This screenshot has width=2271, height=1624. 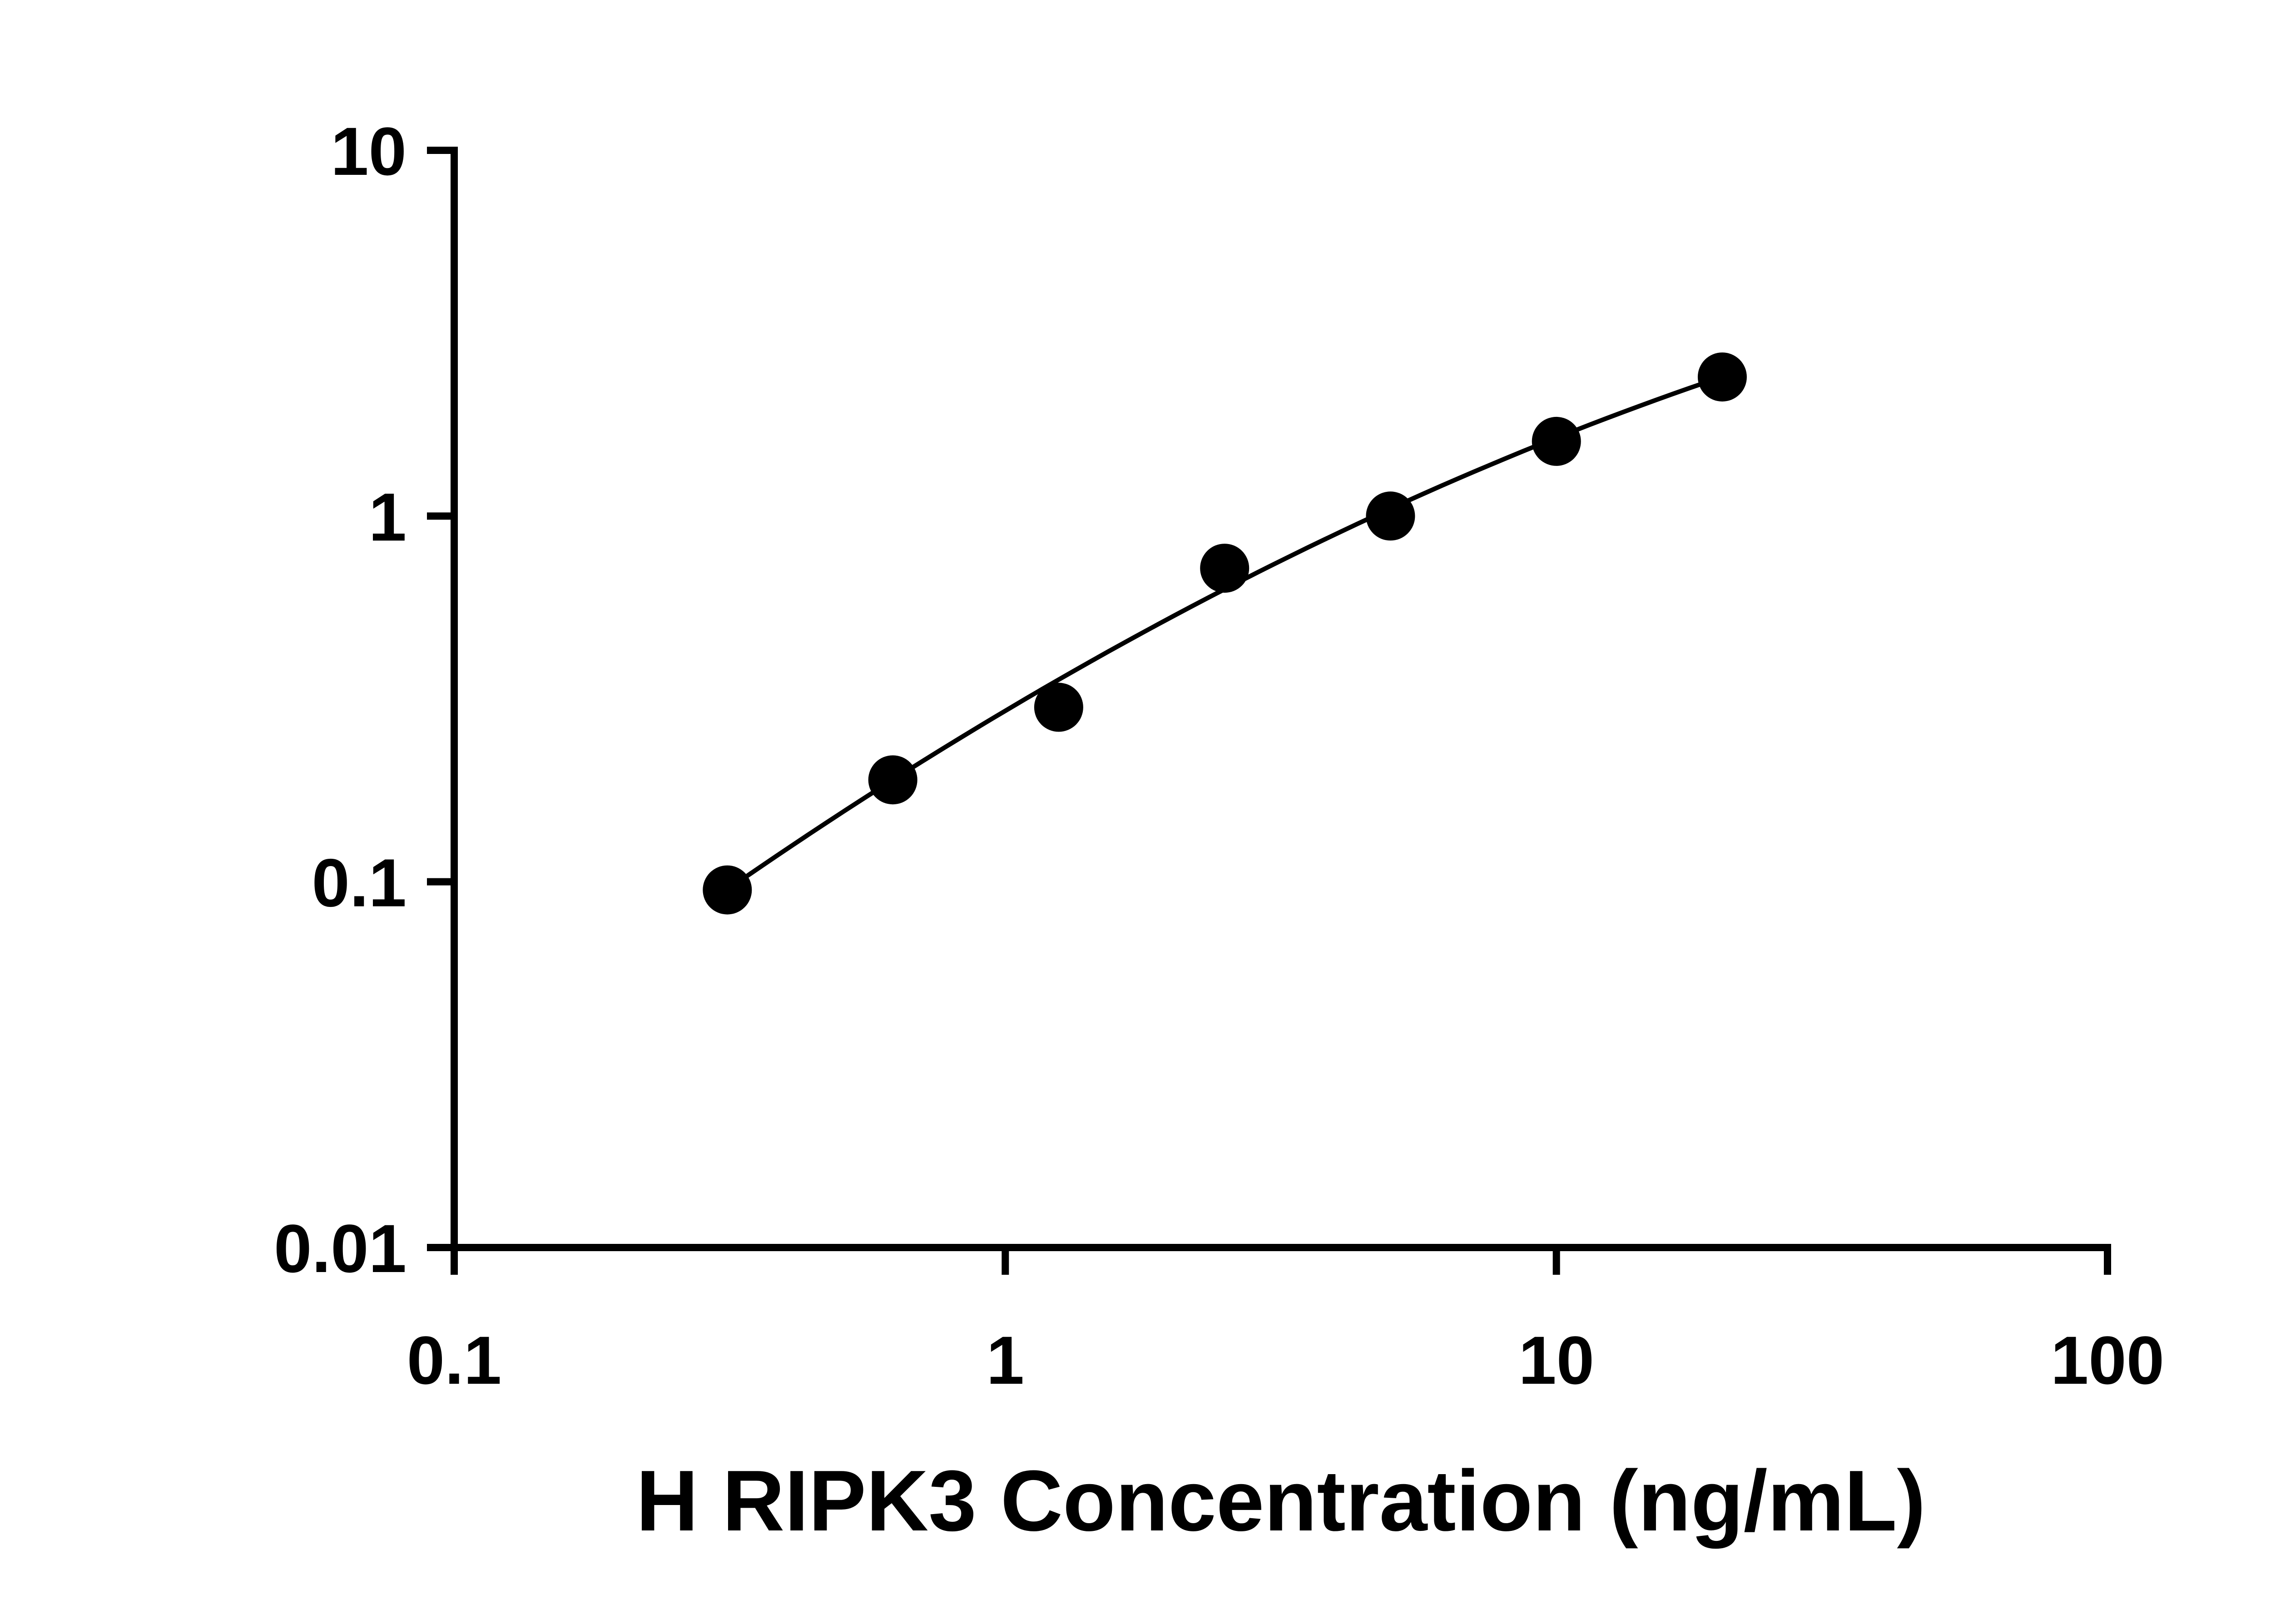 What do you see at coordinates (359, 883) in the screenshot?
I see `y-tick-label: 0.1` at bounding box center [359, 883].